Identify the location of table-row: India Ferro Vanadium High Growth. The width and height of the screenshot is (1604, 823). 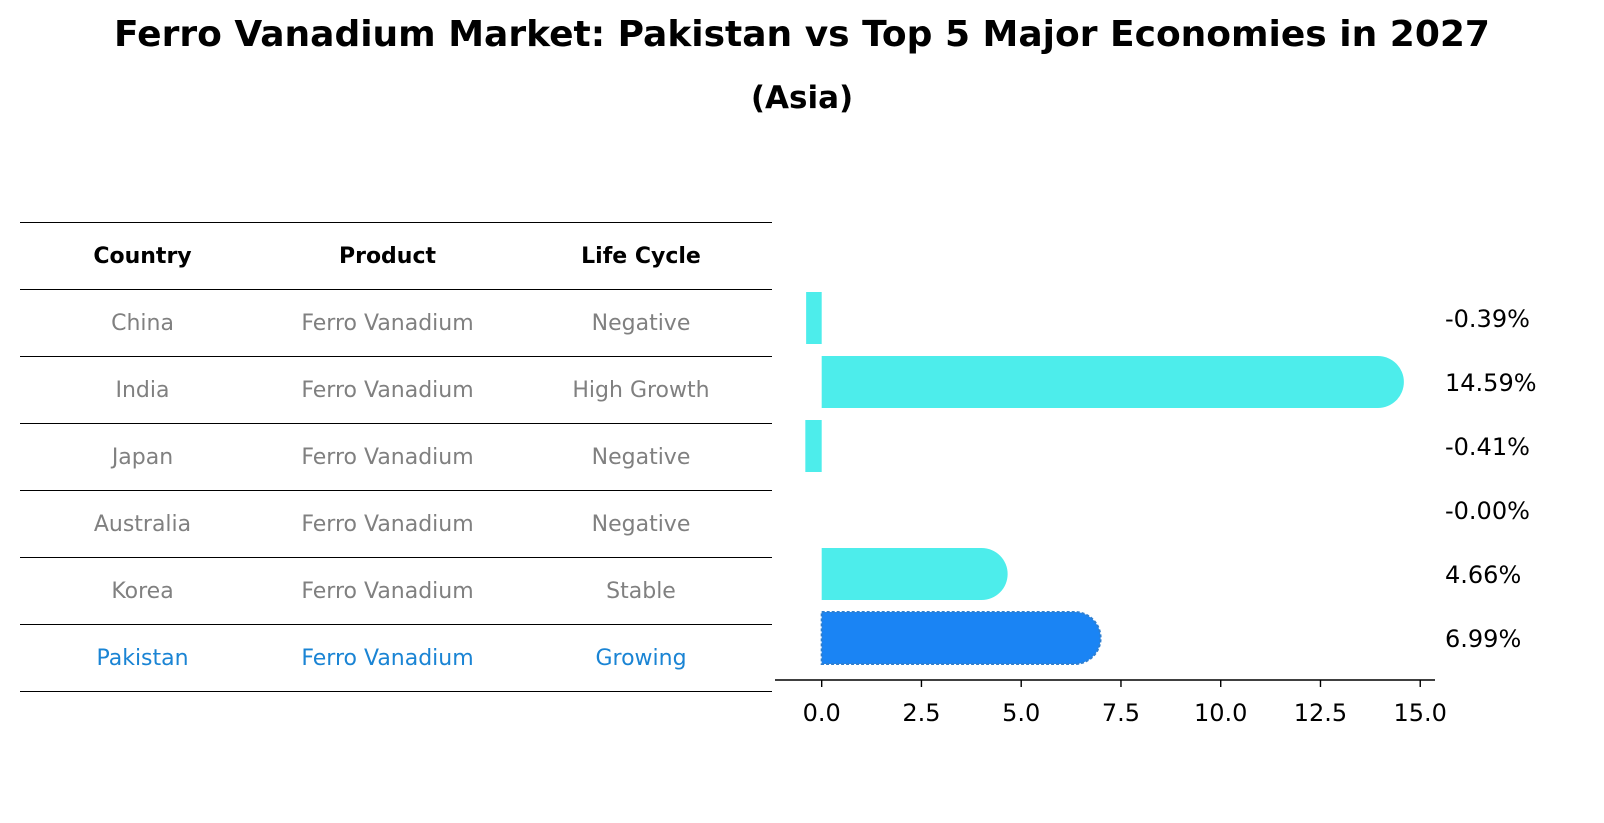
(396, 390).